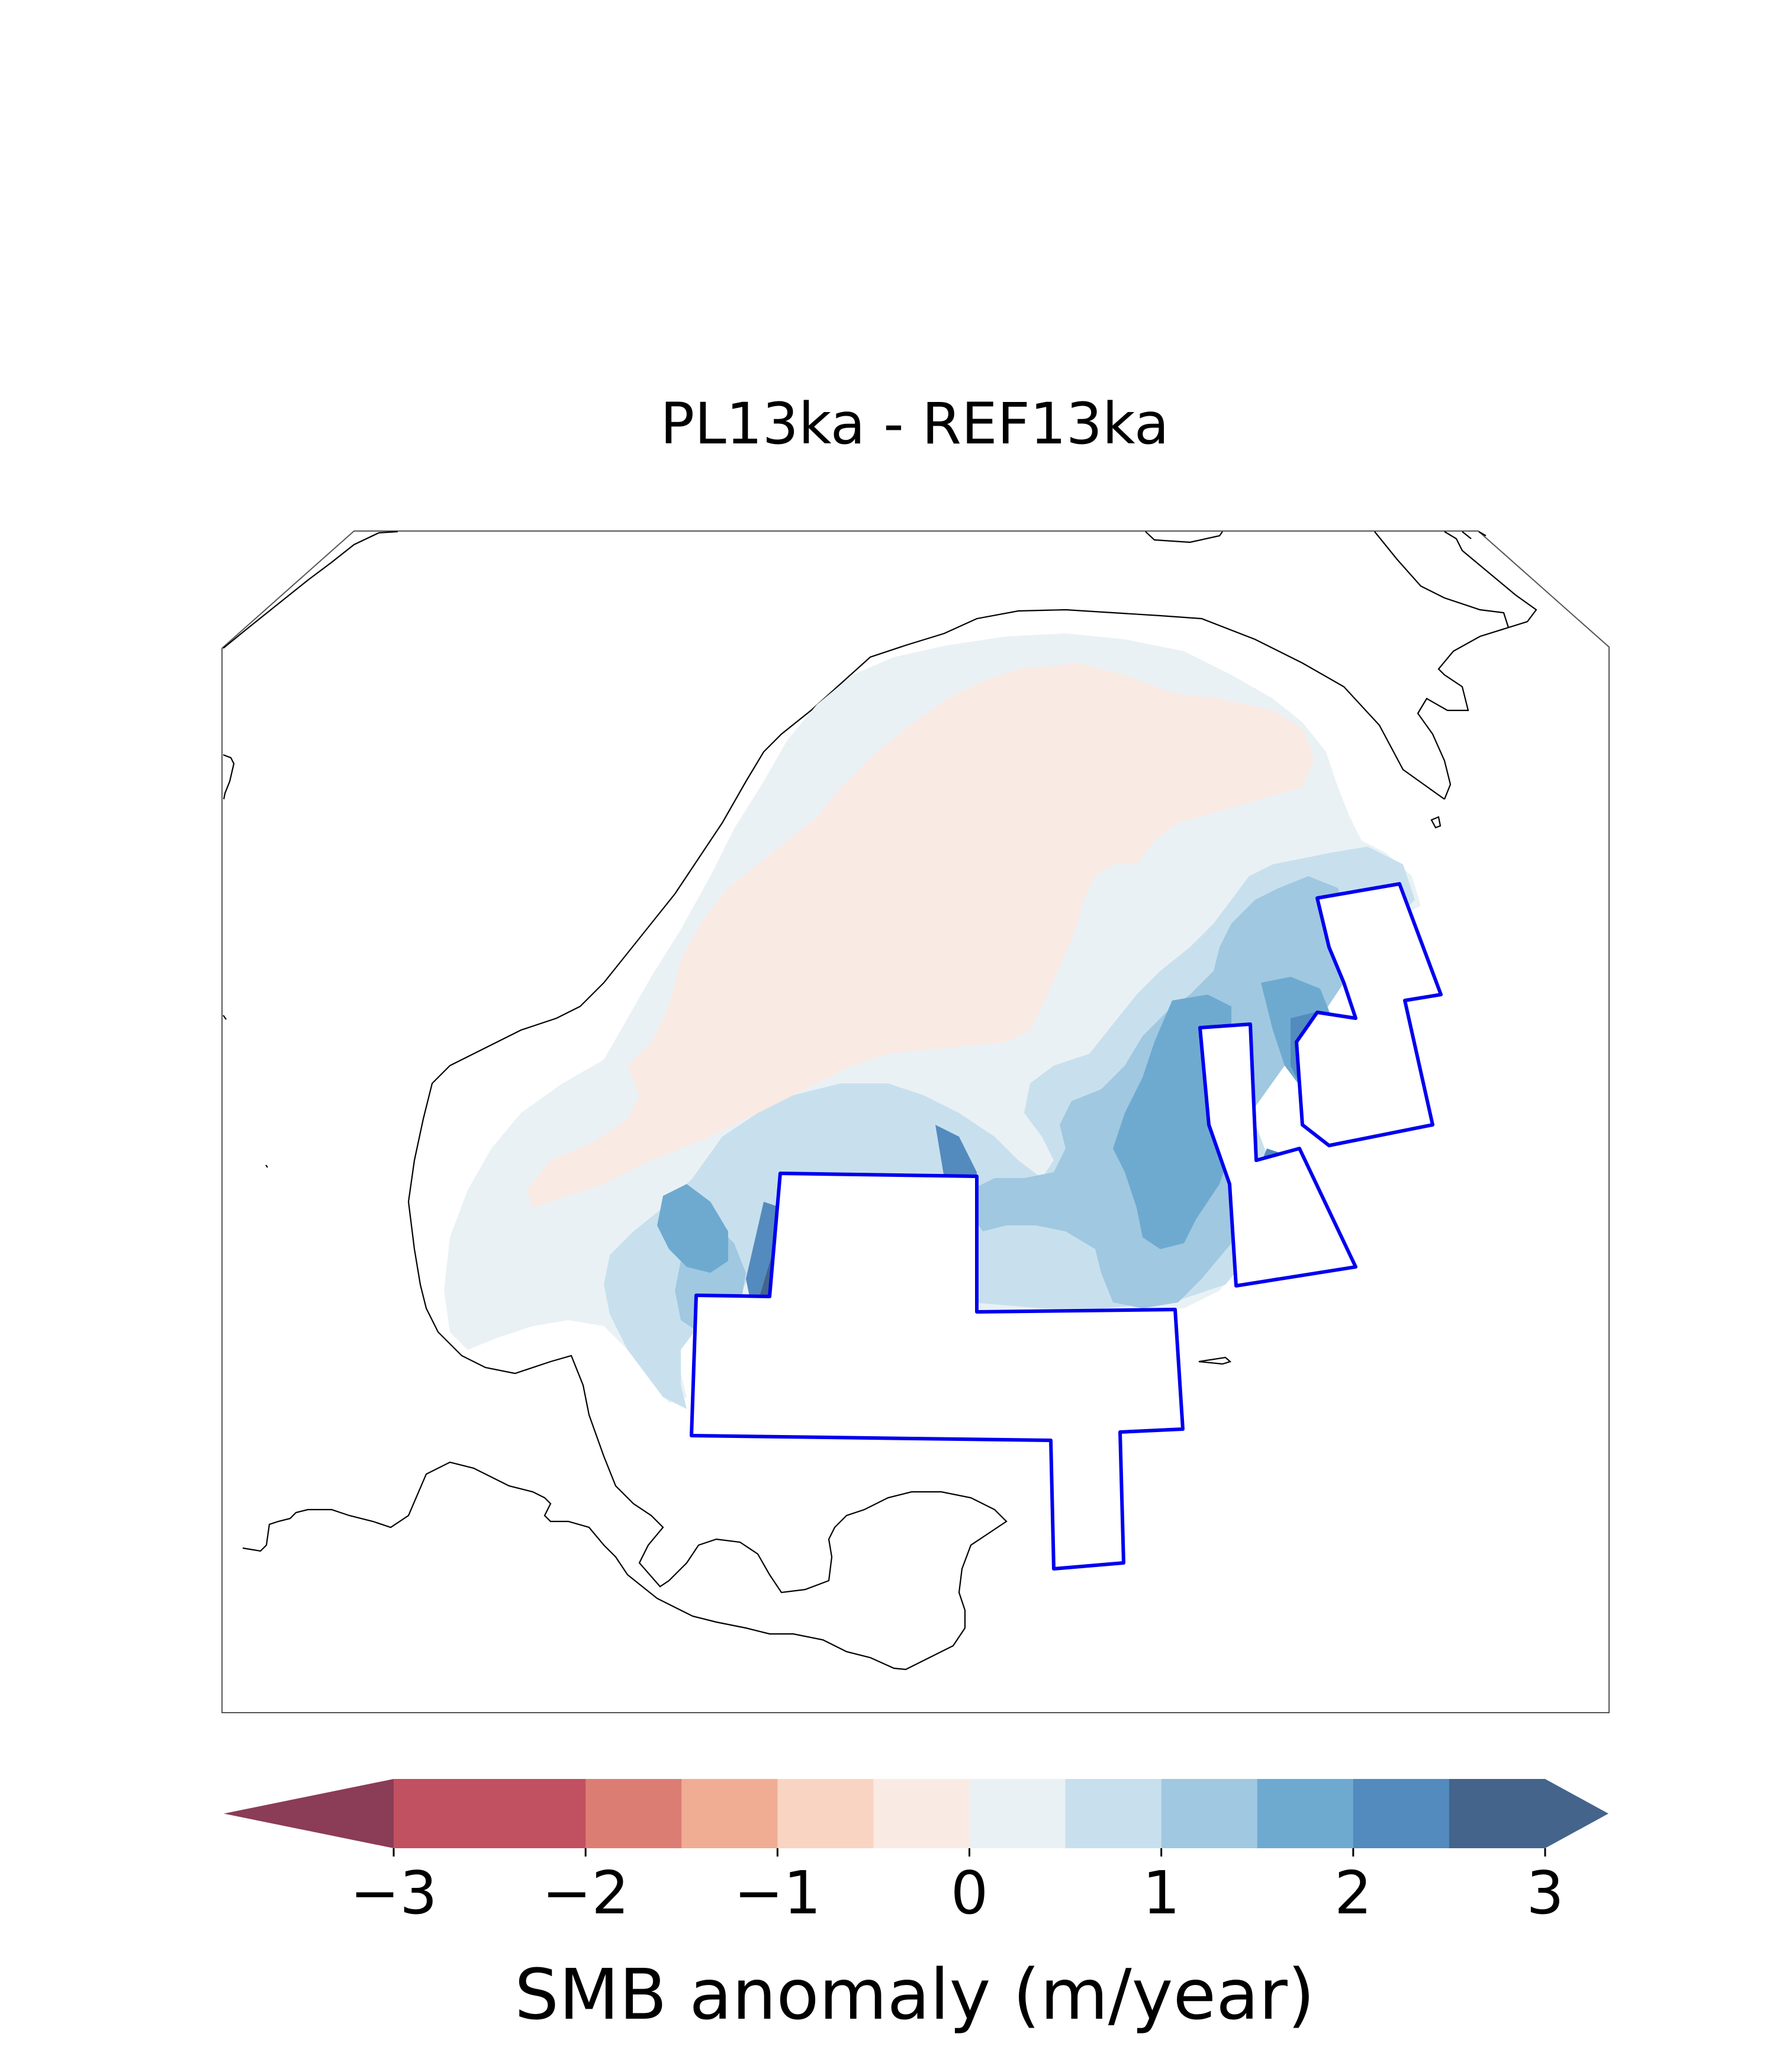 This screenshot has width=1776, height=2072. What do you see at coordinates (309, 1813) in the screenshot?
I see `colorbar-under-arrow` at bounding box center [309, 1813].